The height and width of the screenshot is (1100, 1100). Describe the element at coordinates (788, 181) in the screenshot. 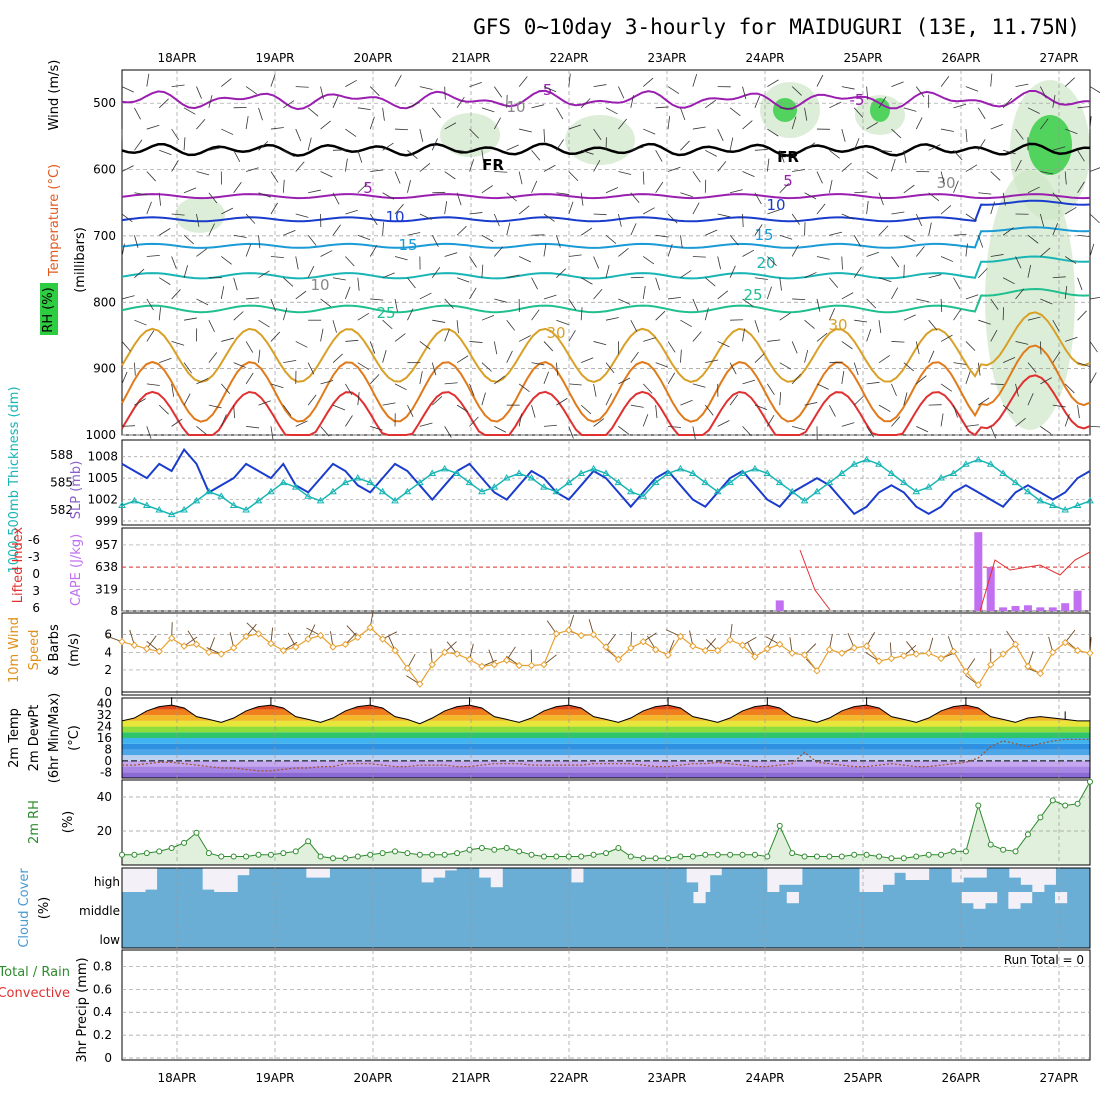

I see `isotherm-label: 5` at that location.